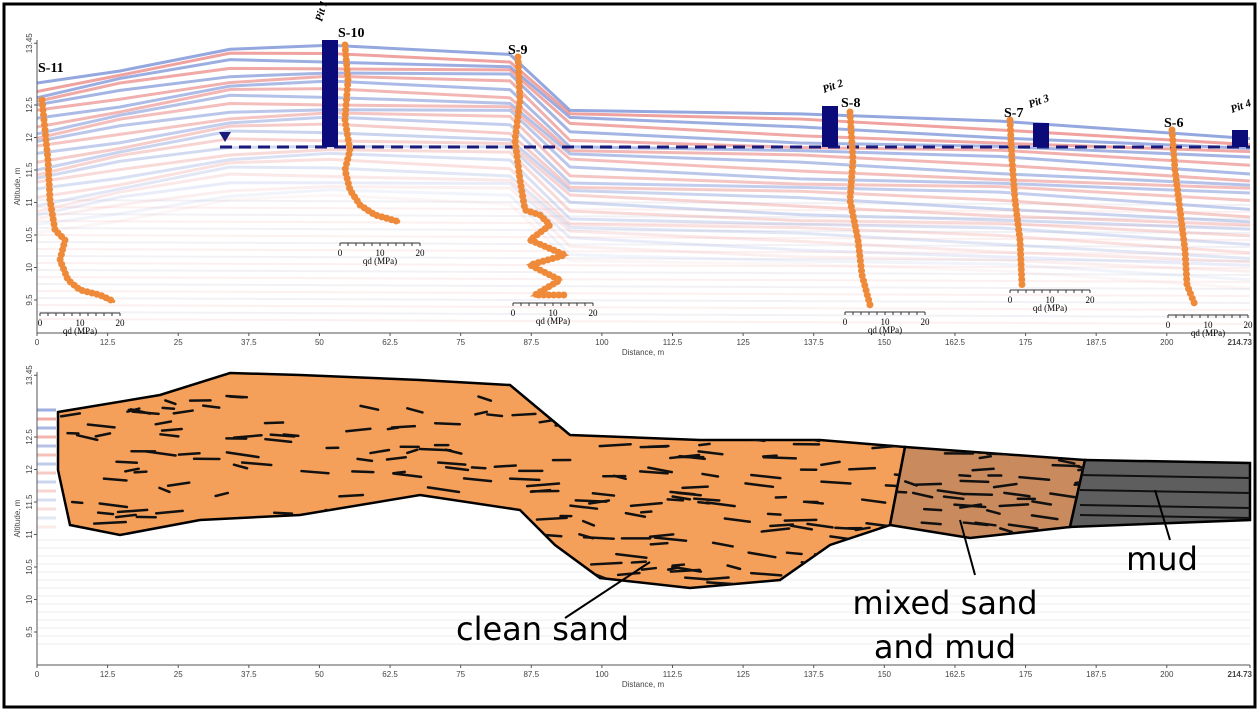  What do you see at coordinates (51, 68) in the screenshot?
I see `profile-label: S-11` at bounding box center [51, 68].